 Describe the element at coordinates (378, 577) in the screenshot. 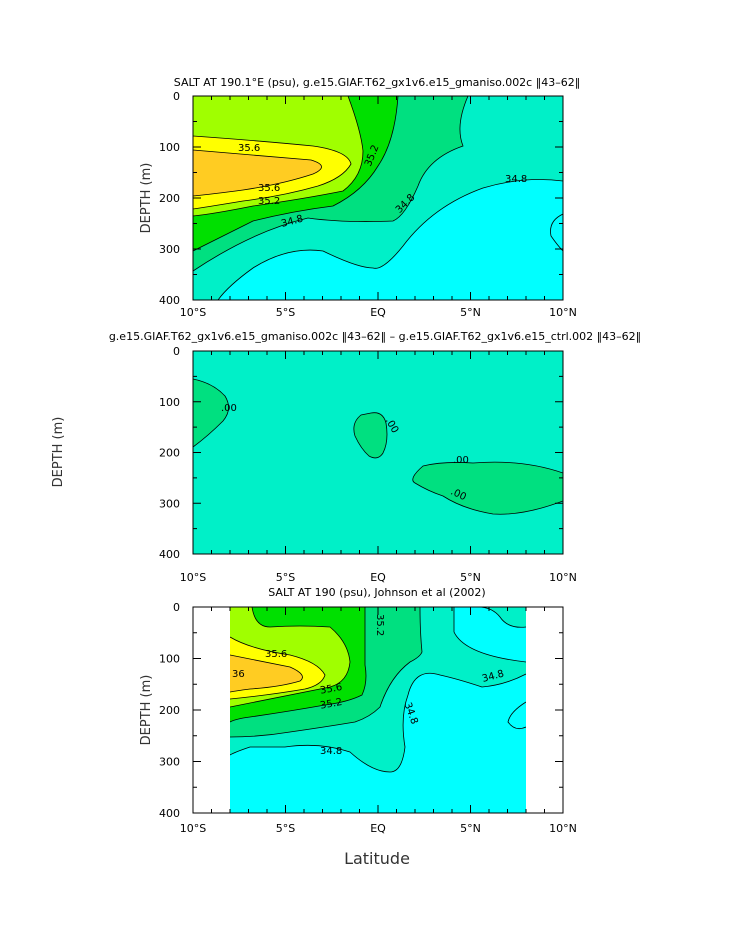

I see `p2-xtick-eq: EQ` at that location.